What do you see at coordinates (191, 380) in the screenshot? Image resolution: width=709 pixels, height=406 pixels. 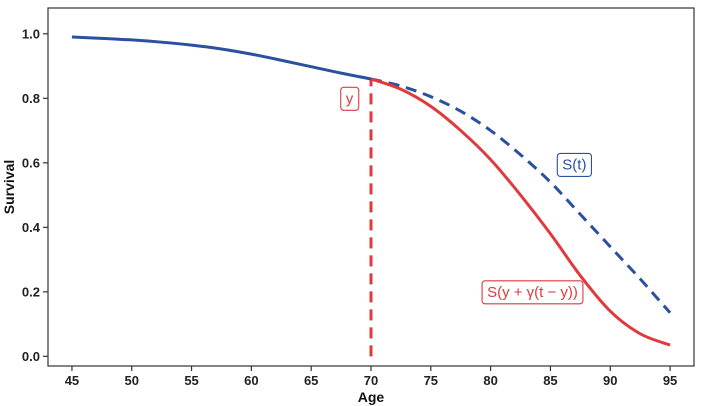 I see `x-tick-label: 55` at bounding box center [191, 380].